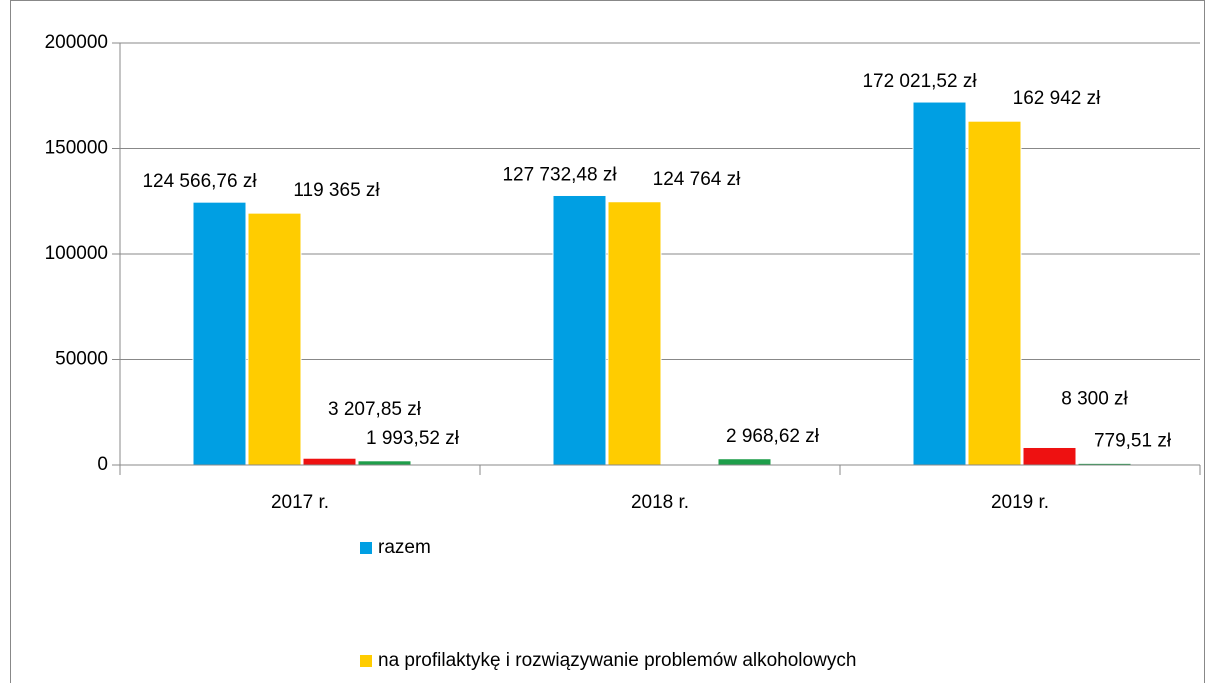 The height and width of the screenshot is (683, 1206). What do you see at coordinates (76, 253) in the screenshot?
I see `y-tick-label: 100000` at bounding box center [76, 253].